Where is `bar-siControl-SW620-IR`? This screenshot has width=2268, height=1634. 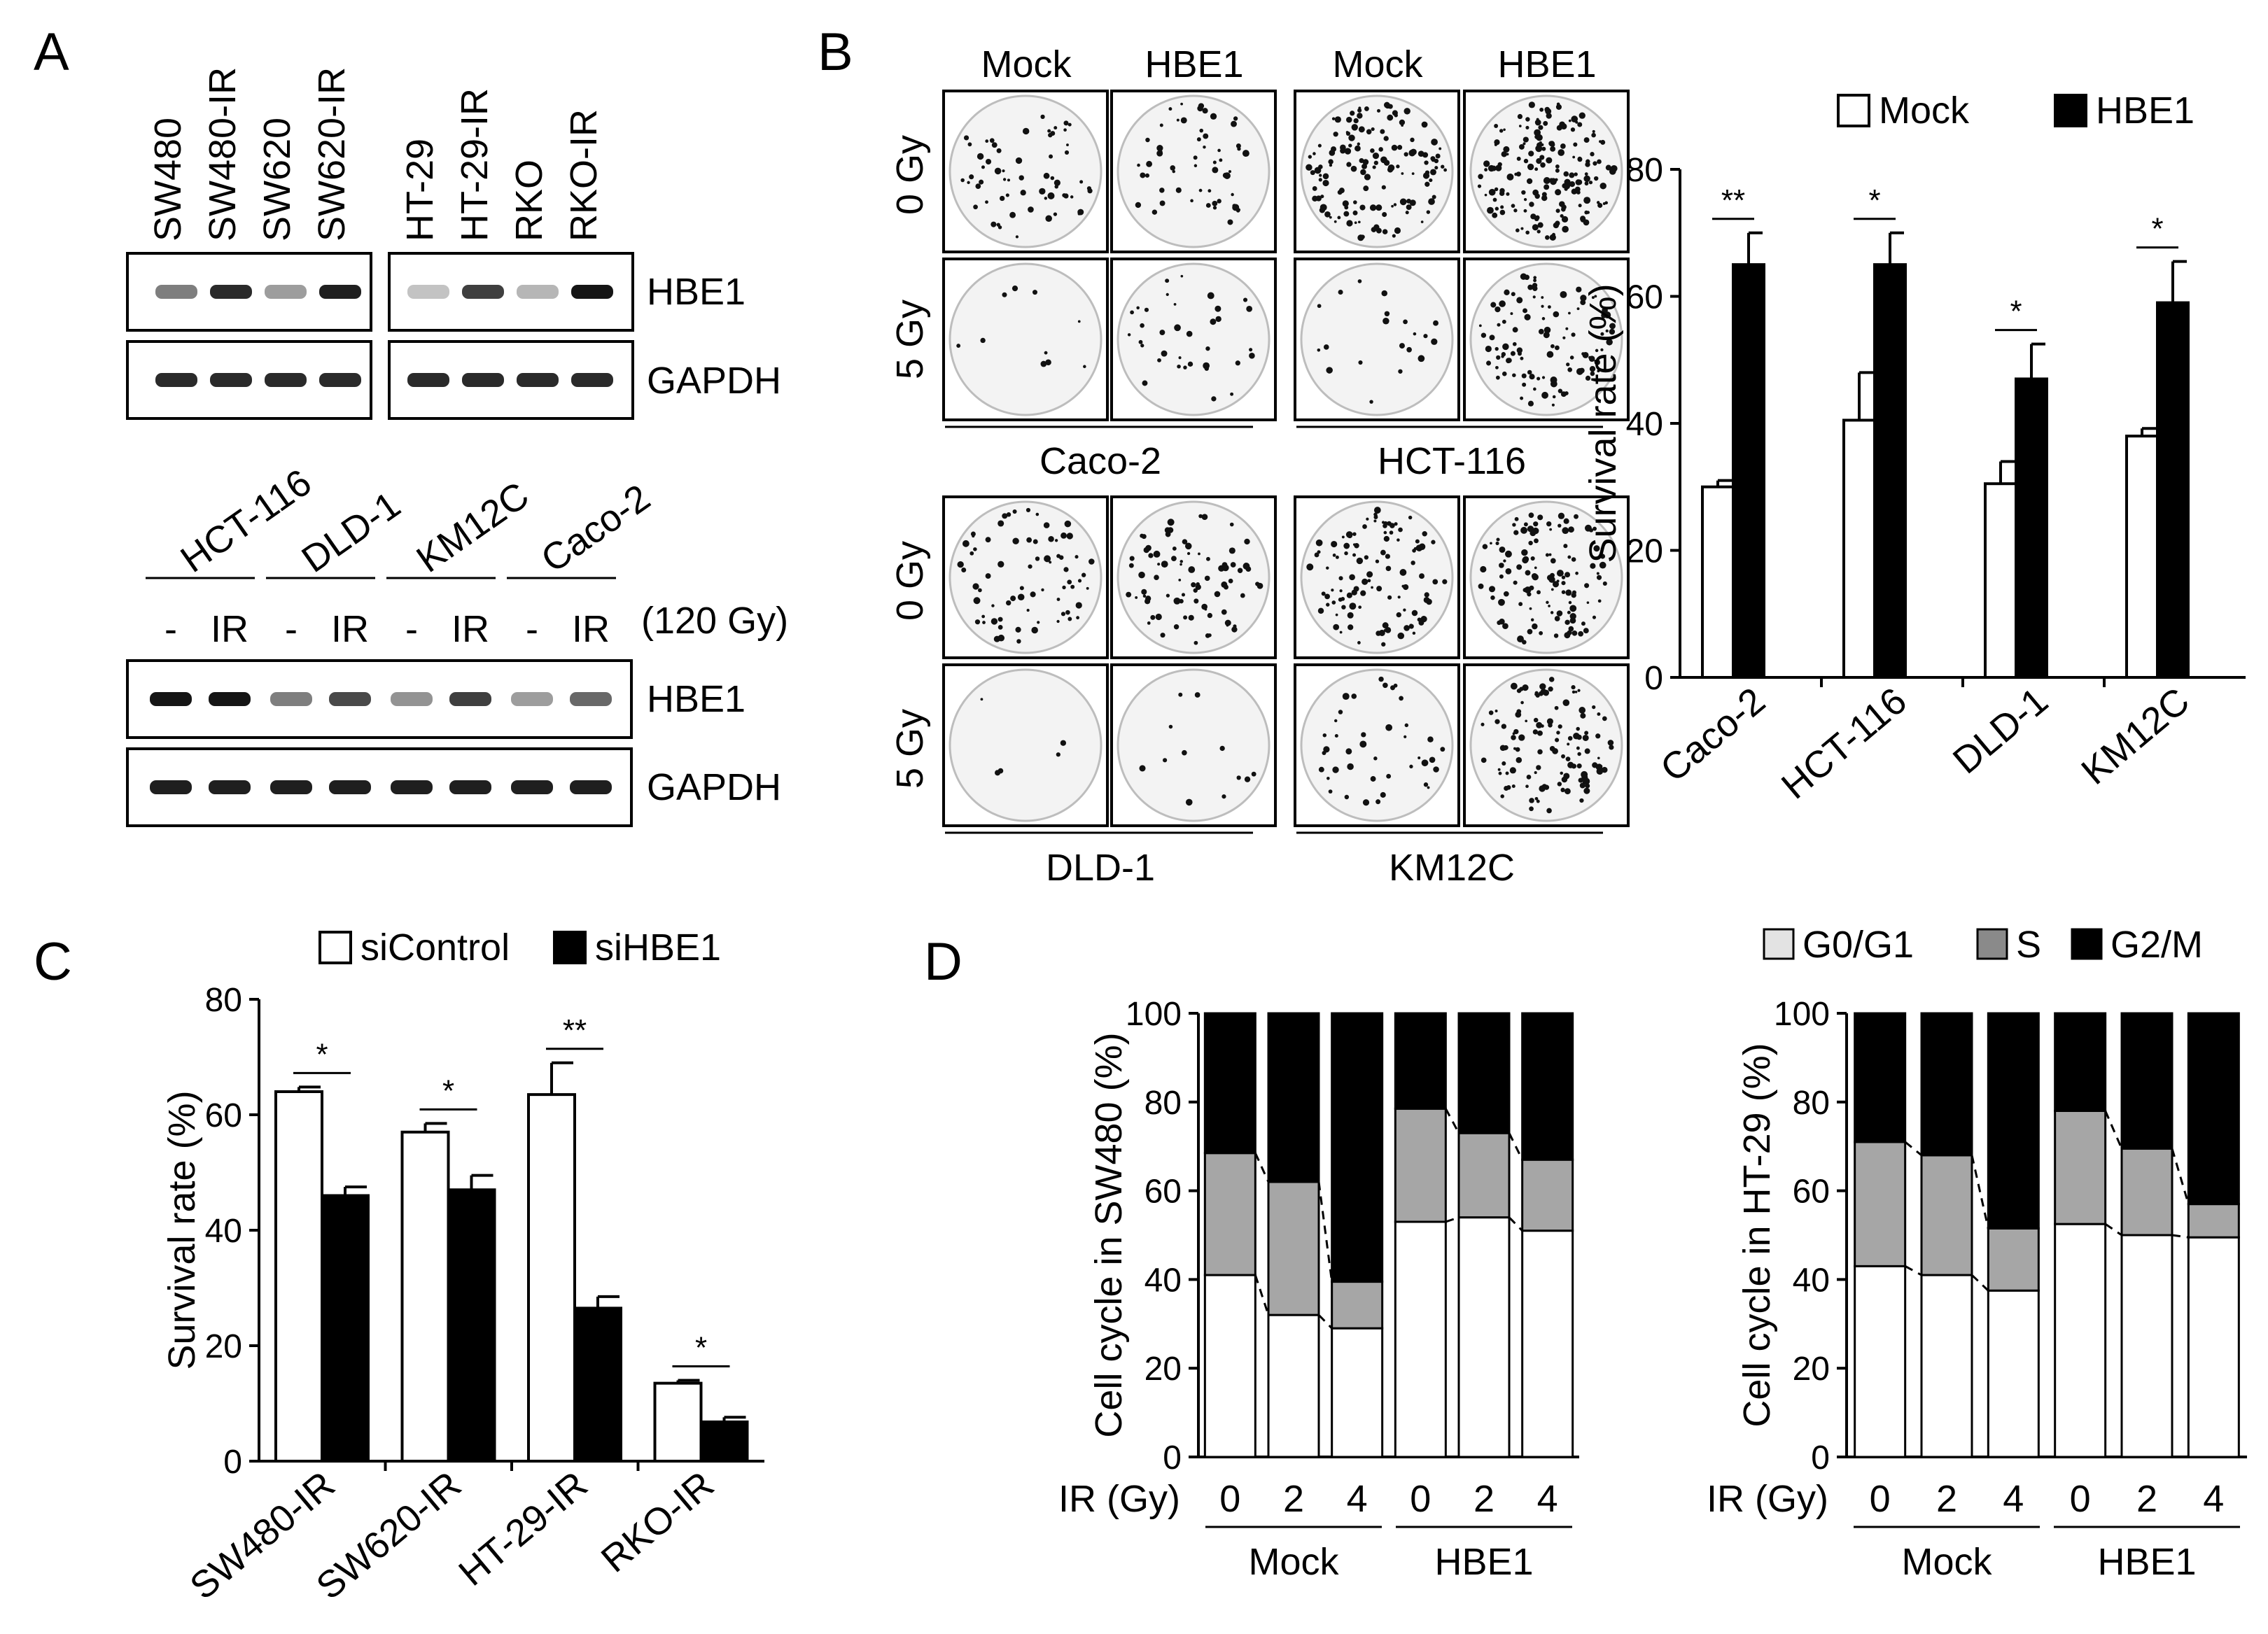 bar-siControl-SW620-IR is located at coordinates (425, 1296).